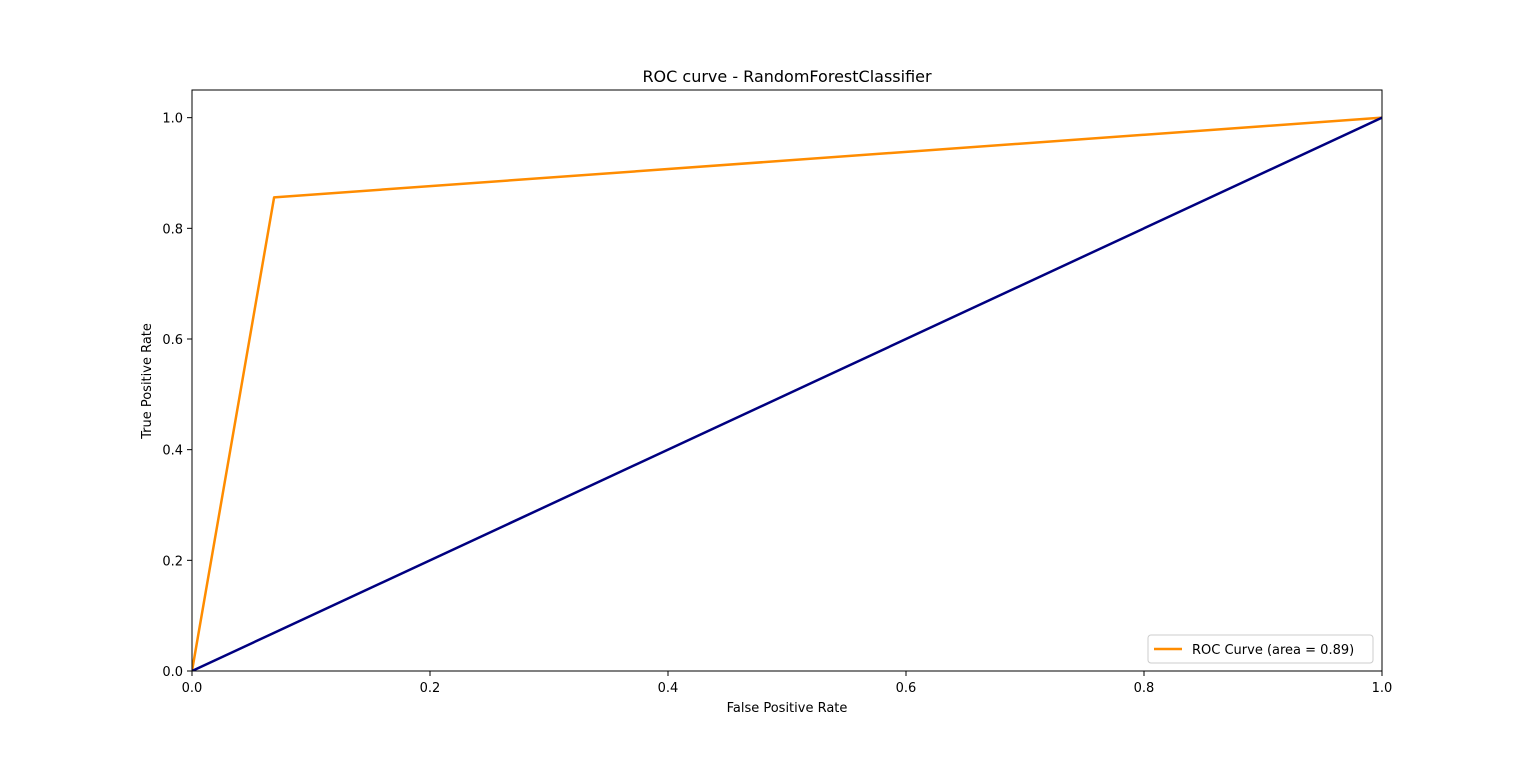 This screenshot has width=1536, height=758. I want to click on legend-box, so click(1260, 649).